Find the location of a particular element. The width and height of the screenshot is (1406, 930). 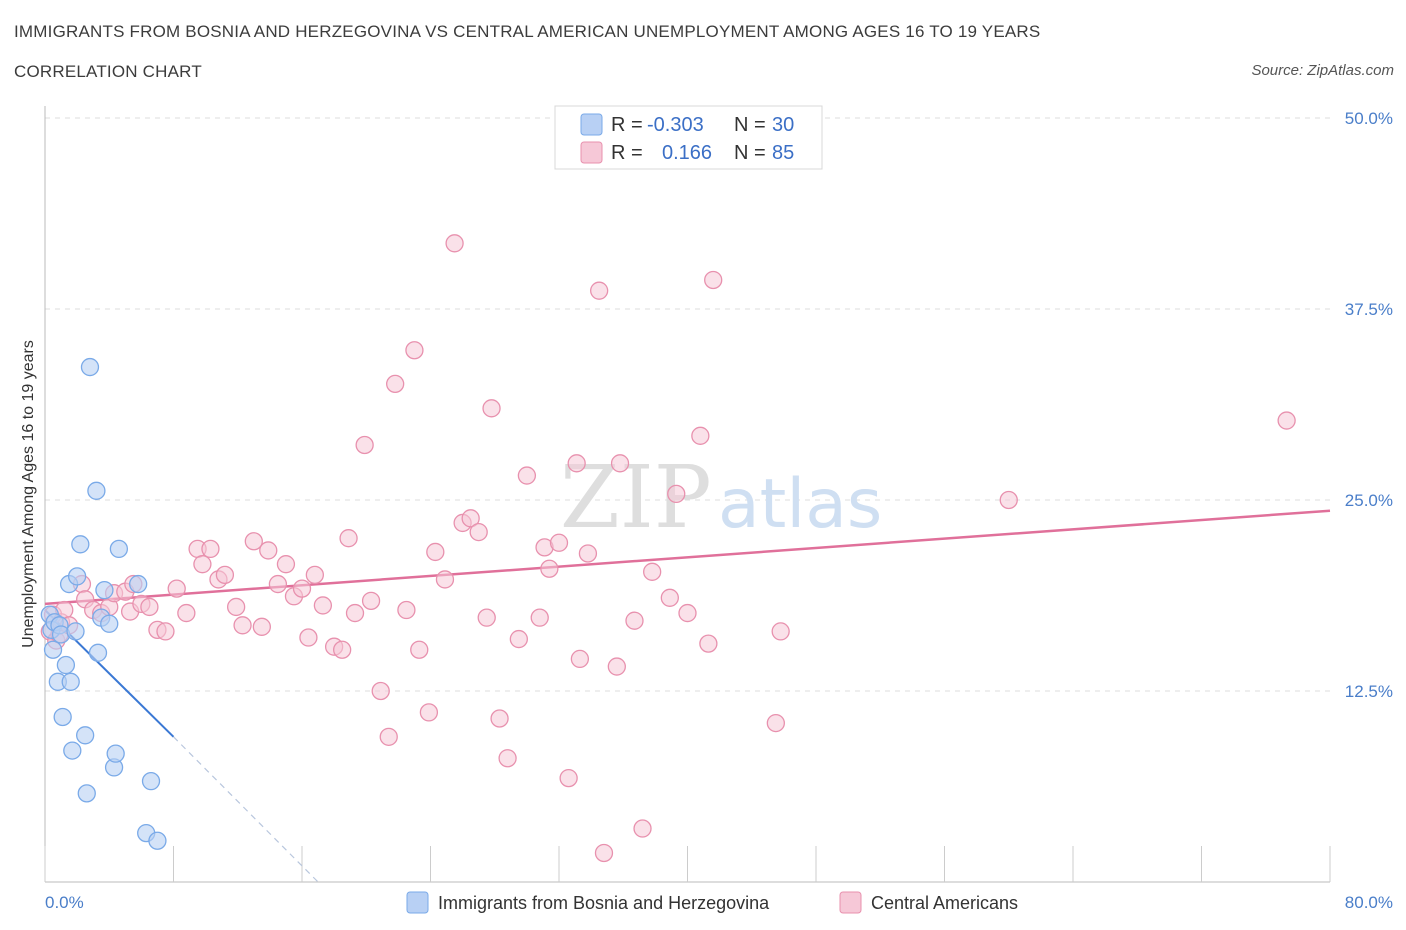

chart-subtitle: CORRELATION CHART is located at coordinates (108, 71).